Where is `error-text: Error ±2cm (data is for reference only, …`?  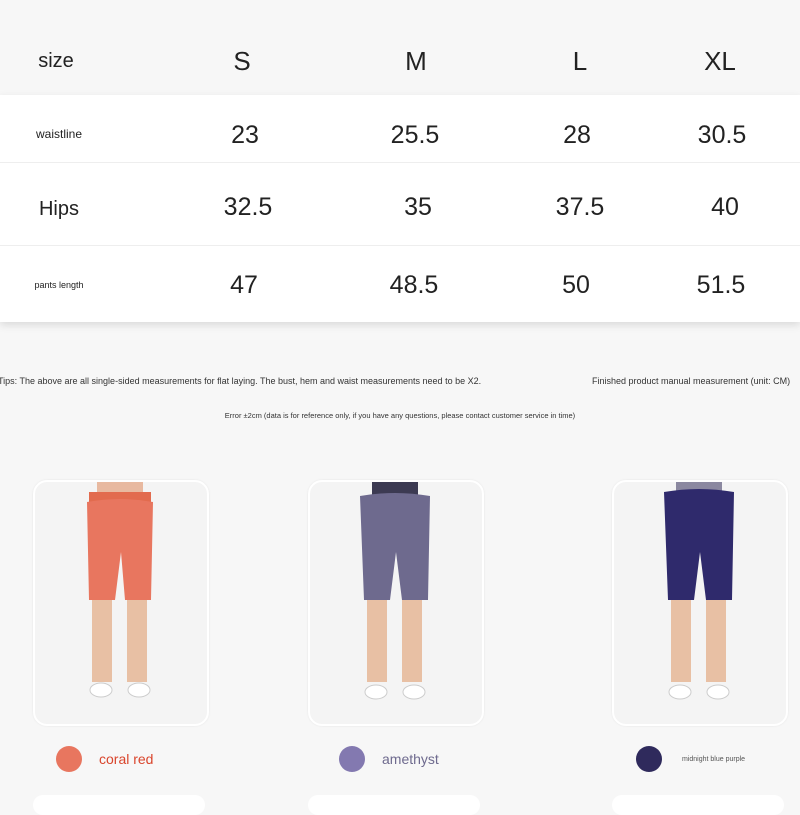 error-text: Error ±2cm (data is for reference only, … is located at coordinates (400, 415).